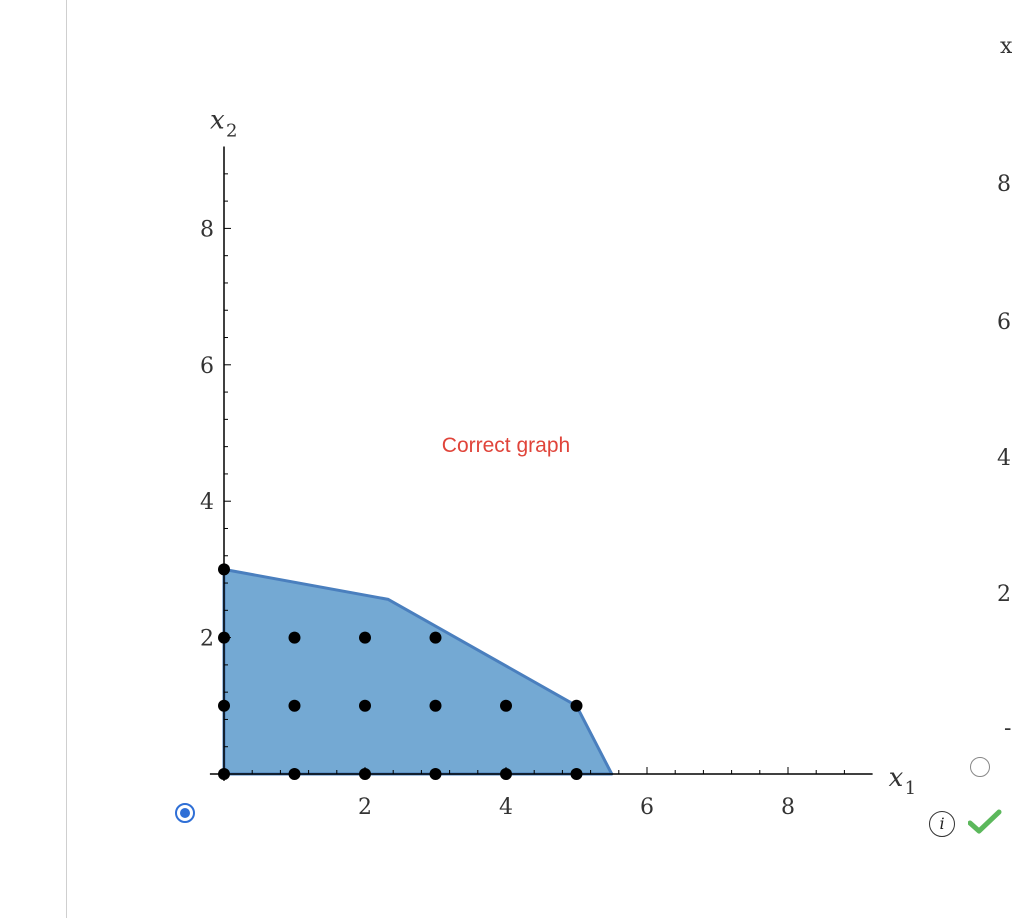  Describe the element at coordinates (1008, 728) in the screenshot. I see `adjacent-tick-mark: -` at that location.